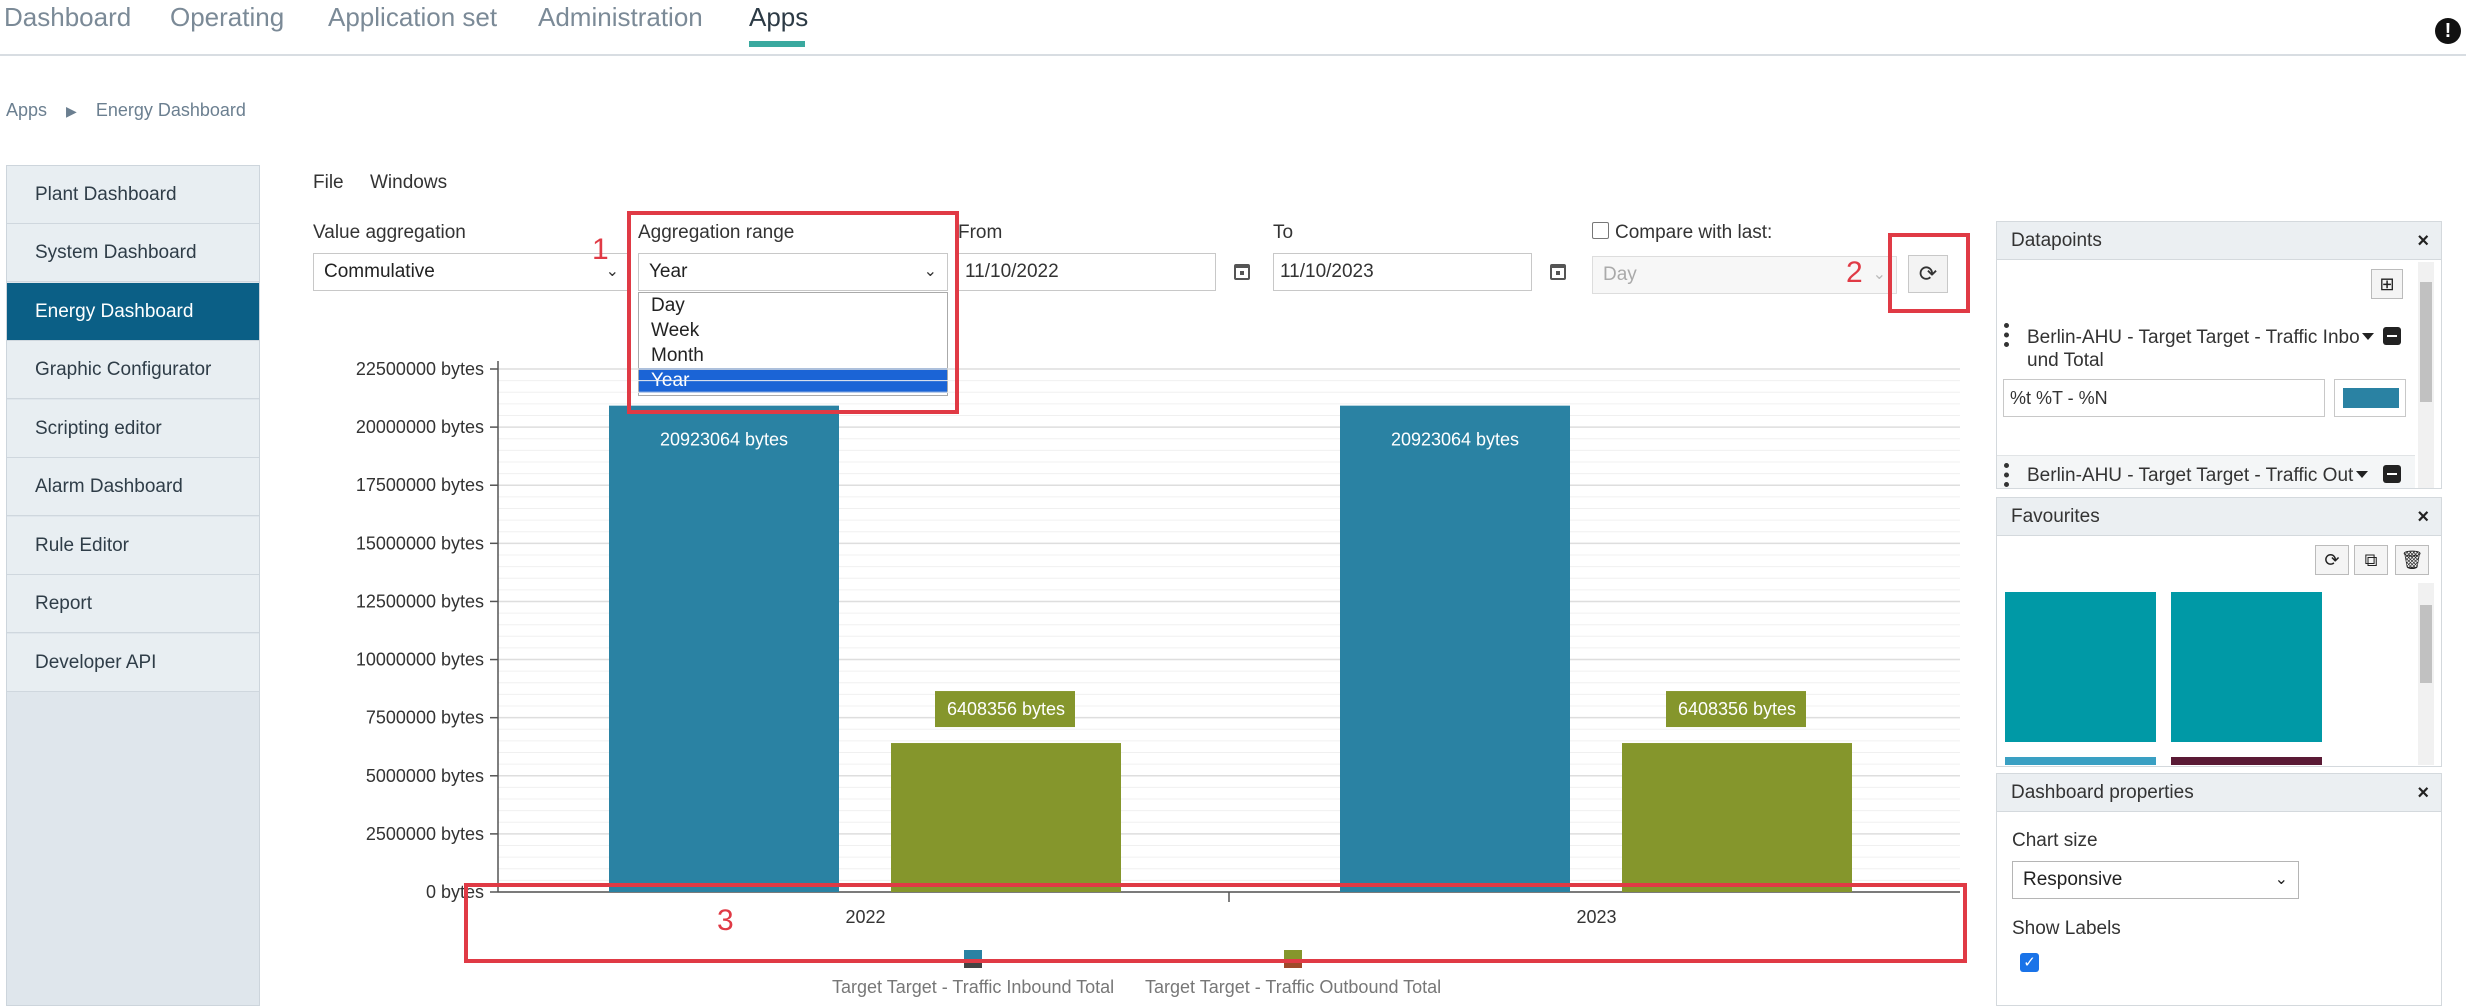 The width and height of the screenshot is (2466, 1006). What do you see at coordinates (133, 487) in the screenshot?
I see `sidebar-item-alarm-dashboard: Alarm Dashboard` at bounding box center [133, 487].